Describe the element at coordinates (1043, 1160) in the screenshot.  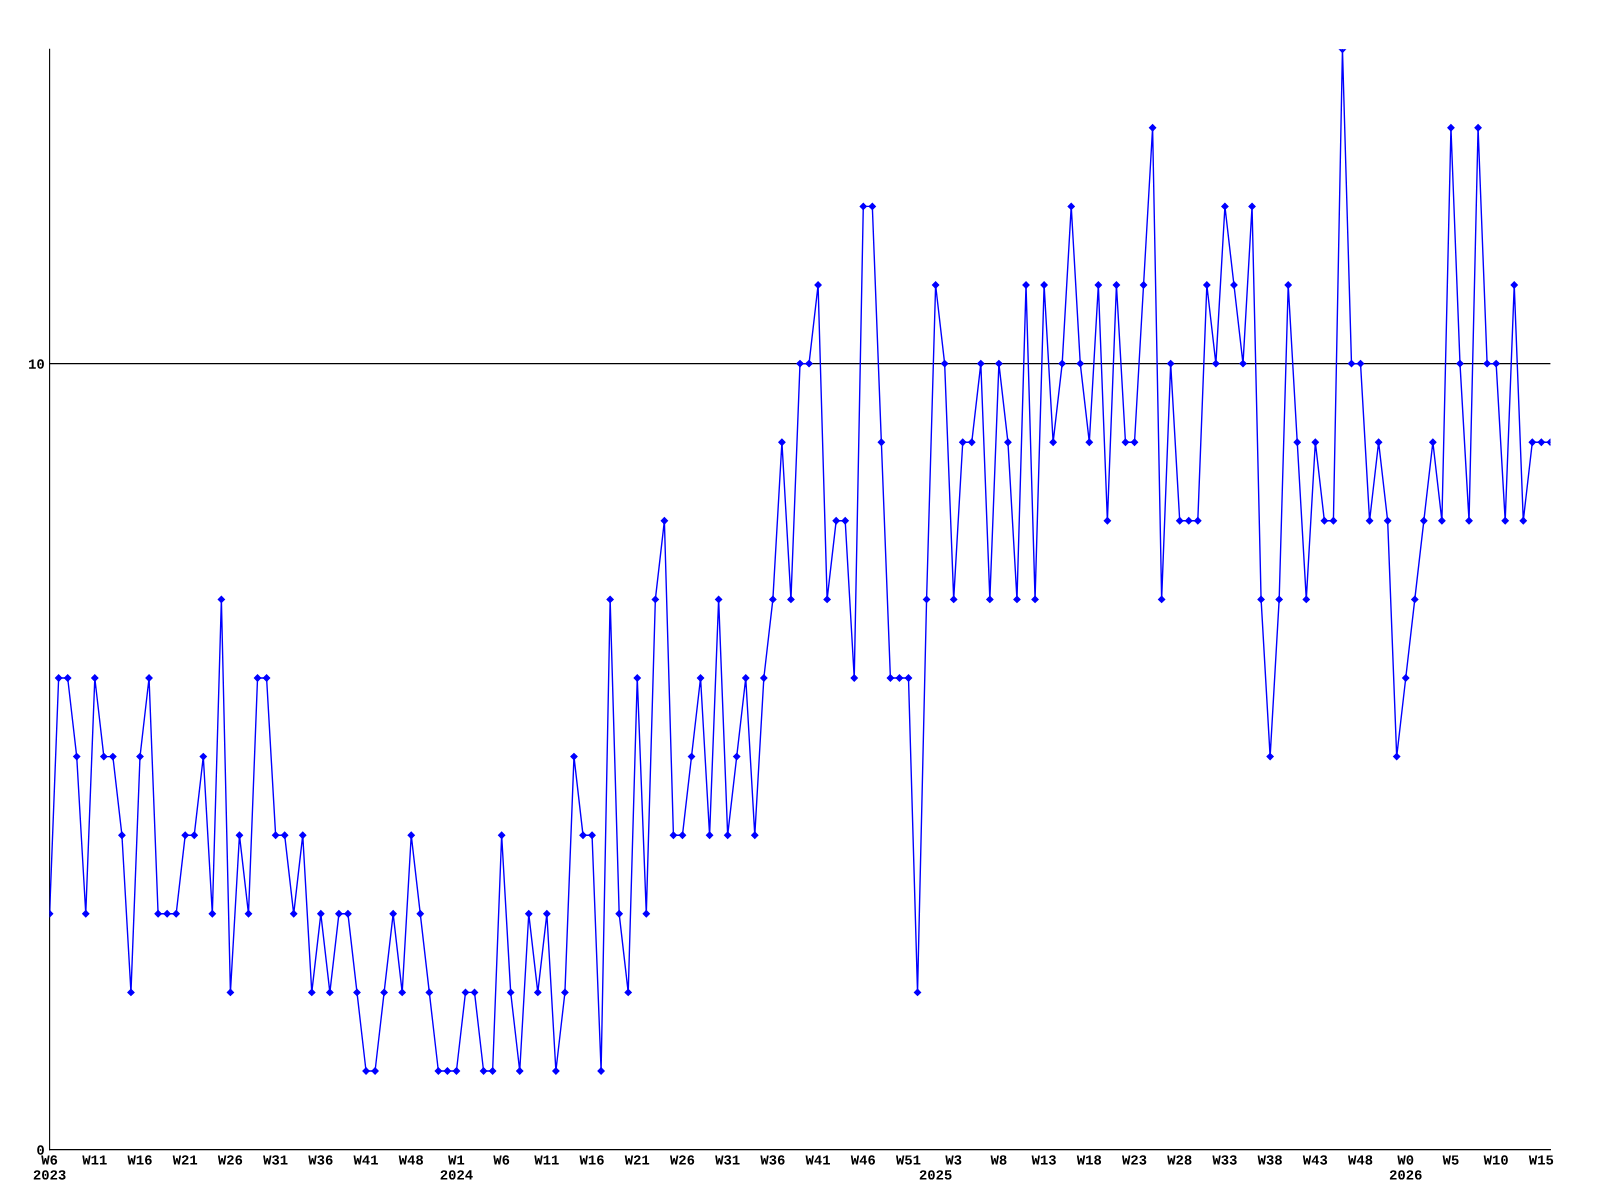
I see `x-tick-label: W13` at that location.